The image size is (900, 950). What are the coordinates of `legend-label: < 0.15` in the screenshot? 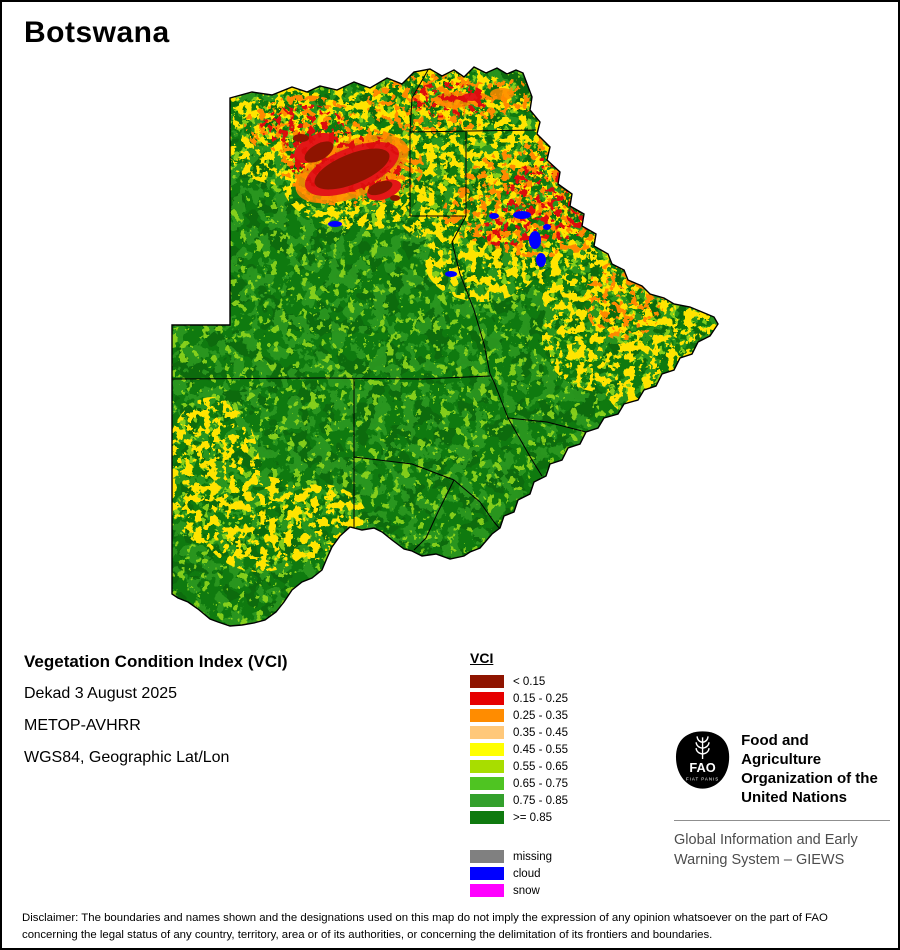 It's located at (529, 681).